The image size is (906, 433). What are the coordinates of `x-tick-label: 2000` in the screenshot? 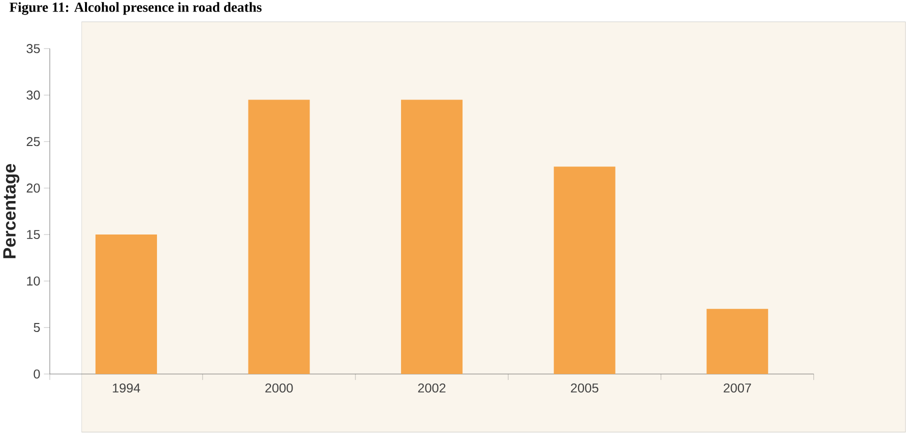 It's located at (279, 388).